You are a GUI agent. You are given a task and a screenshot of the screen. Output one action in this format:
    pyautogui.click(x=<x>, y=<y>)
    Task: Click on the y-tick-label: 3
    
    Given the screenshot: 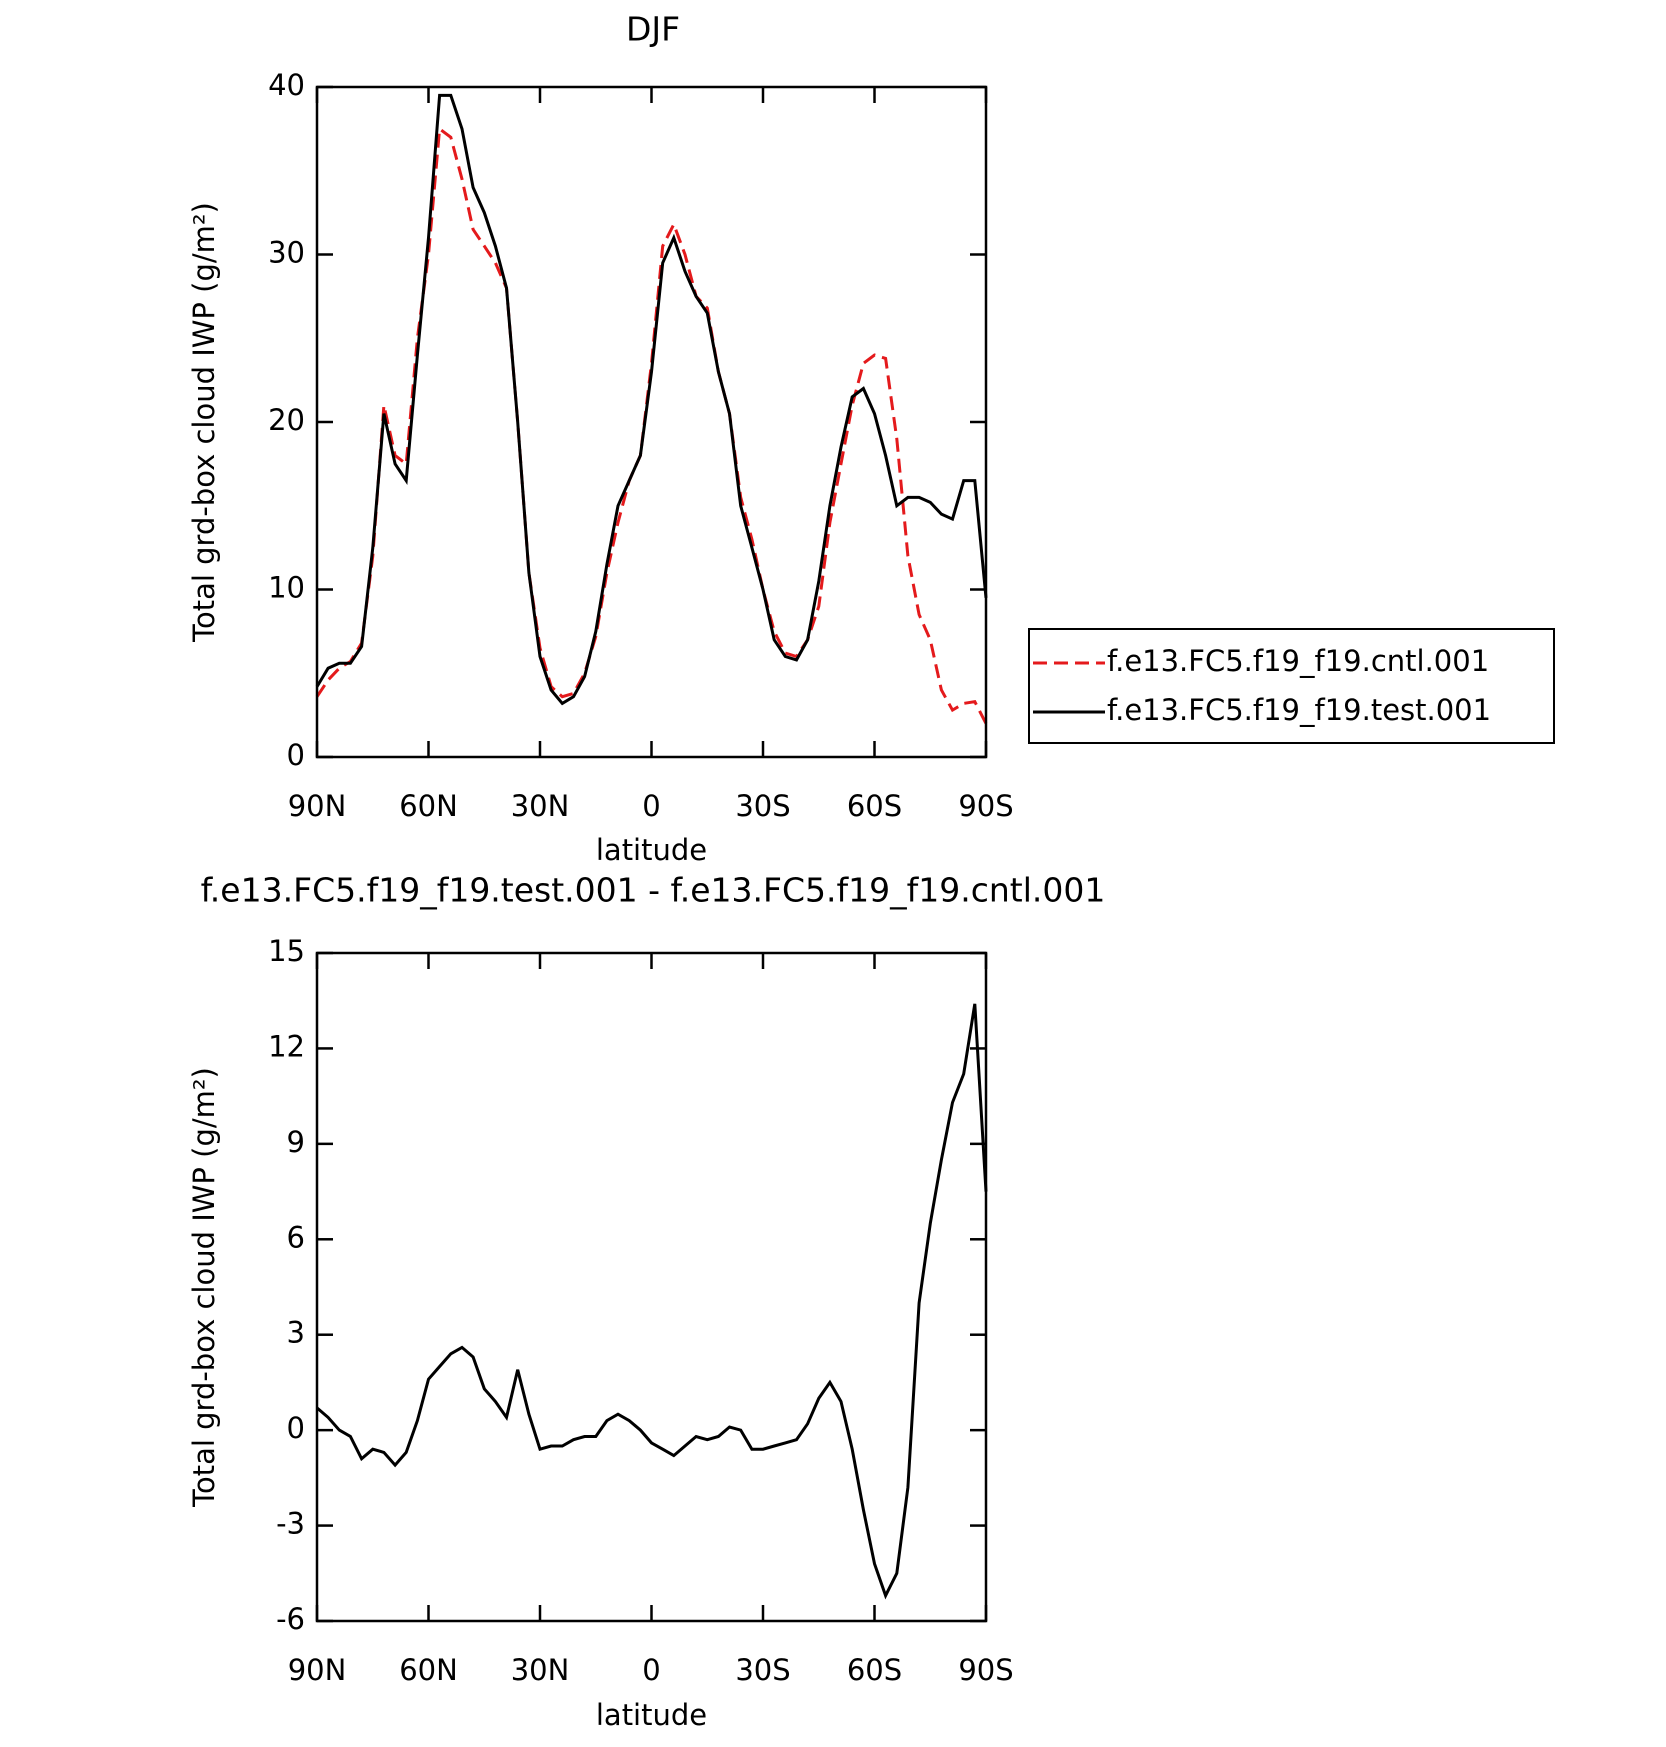 What is the action you would take?
    pyautogui.click(x=296, y=1333)
    